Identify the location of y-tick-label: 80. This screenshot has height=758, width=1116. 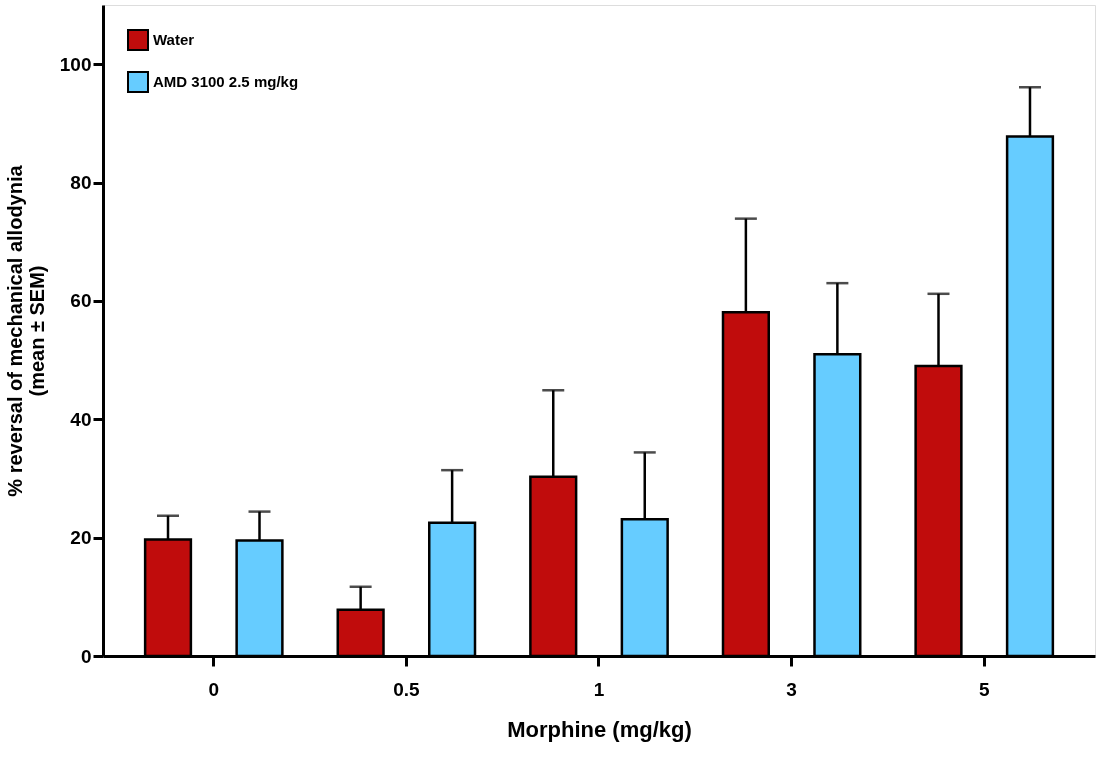
(81, 183).